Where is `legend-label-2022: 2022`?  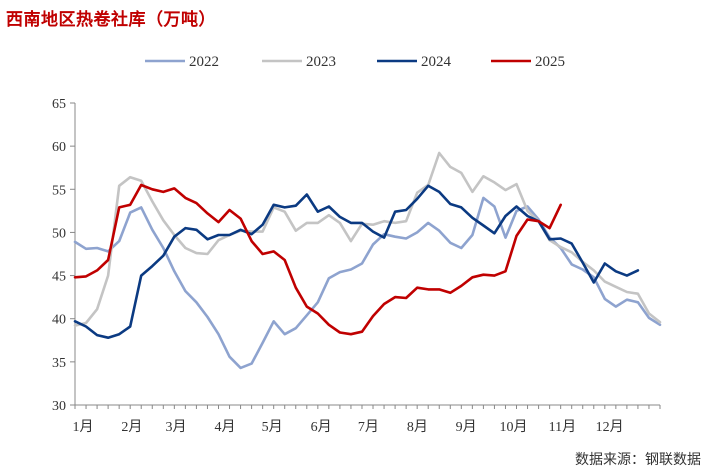 legend-label-2022: 2022 is located at coordinates (204, 62).